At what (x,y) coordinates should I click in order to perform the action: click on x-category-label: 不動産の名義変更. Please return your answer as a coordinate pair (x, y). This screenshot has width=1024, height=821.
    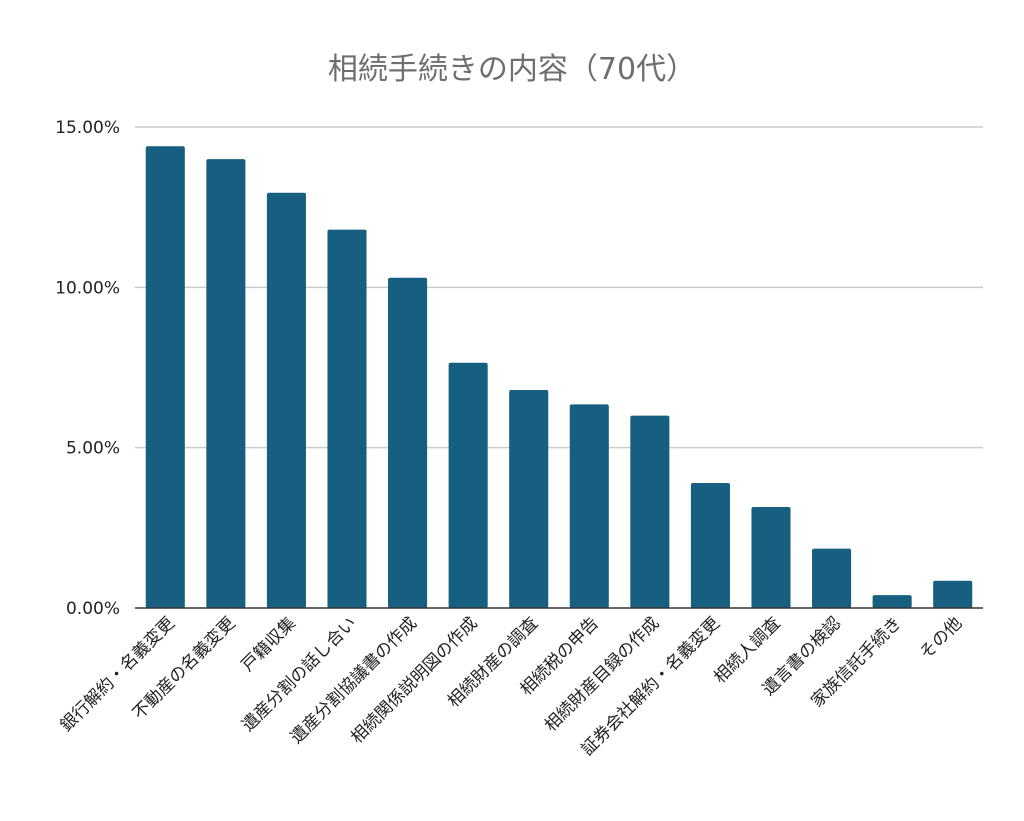
    Looking at the image, I should click on (184, 668).